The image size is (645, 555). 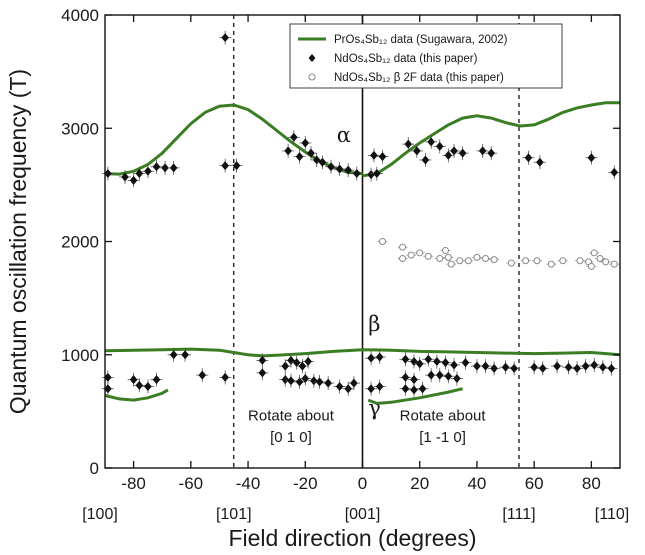 I want to click on legend-label: PrOs₄Sb₁₂ data (Sugawara, 2002), so click(x=421, y=40).